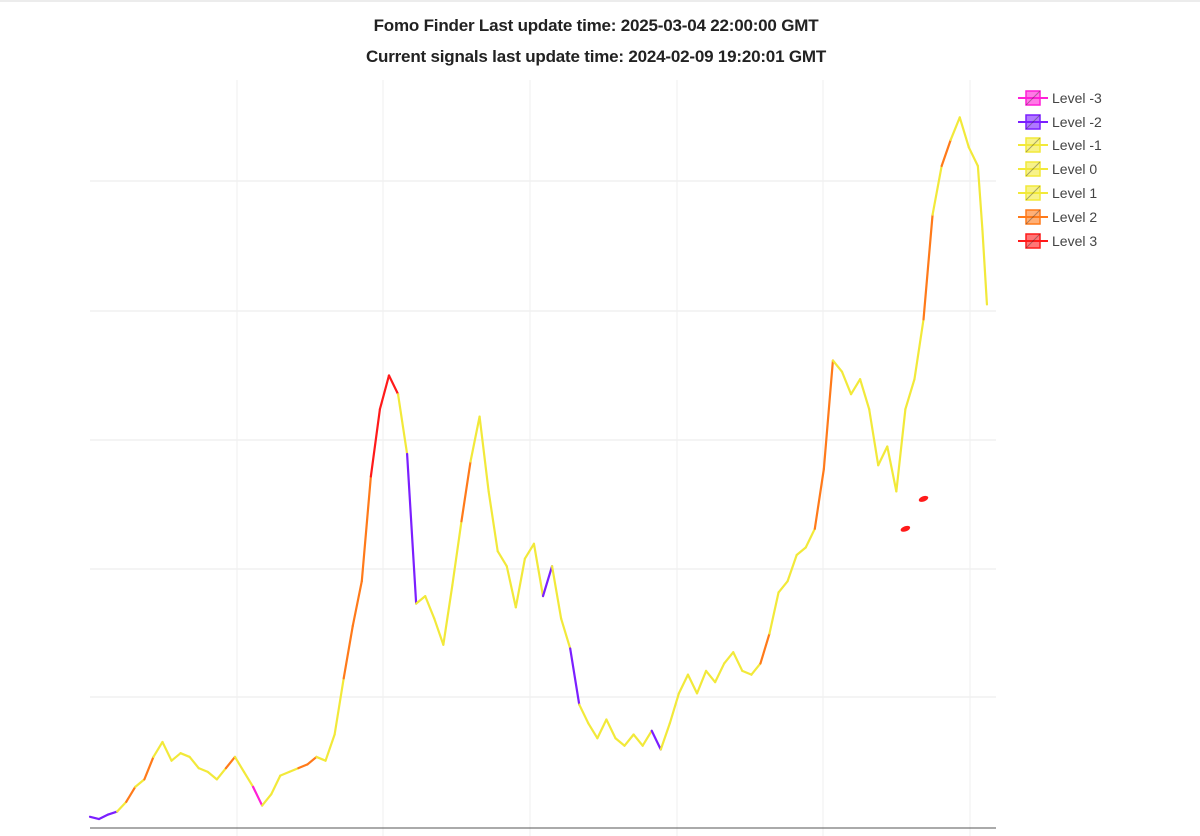 Image resolution: width=1200 pixels, height=836 pixels. What do you see at coordinates (1077, 145) in the screenshot?
I see `legend-label: Level -1` at bounding box center [1077, 145].